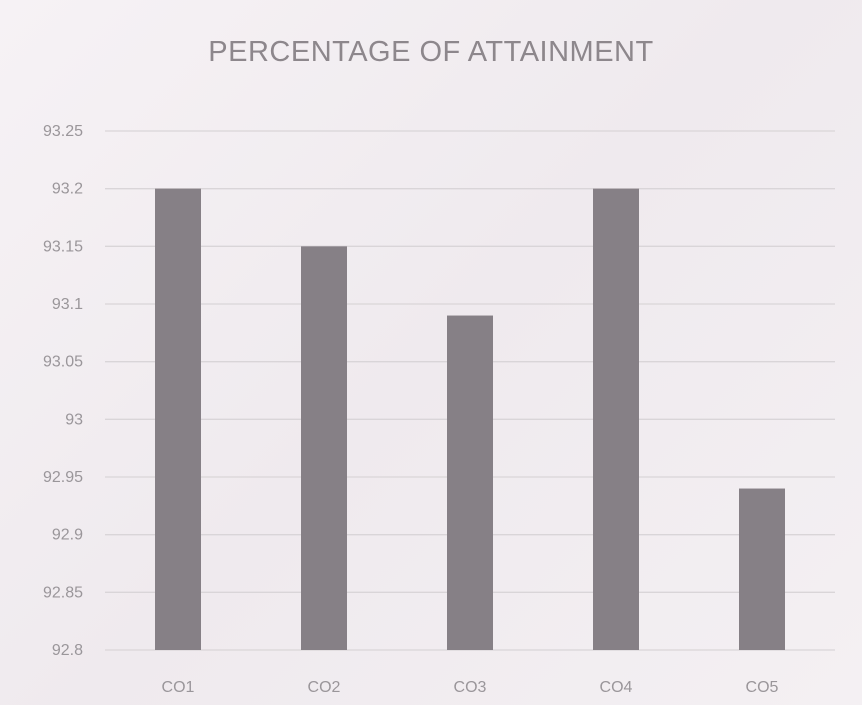  I want to click on y-tick-label: 93, so click(74, 419).